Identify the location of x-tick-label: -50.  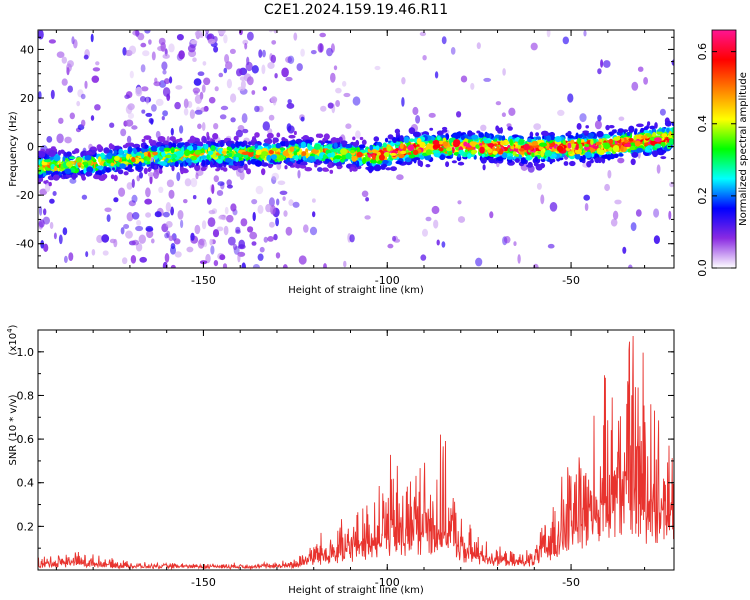
(571, 280).